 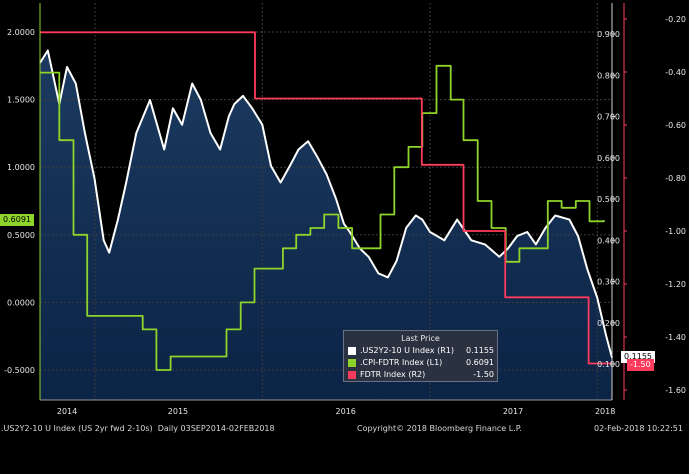 I want to click on legend-value: 0.1155, so click(x=480, y=350).